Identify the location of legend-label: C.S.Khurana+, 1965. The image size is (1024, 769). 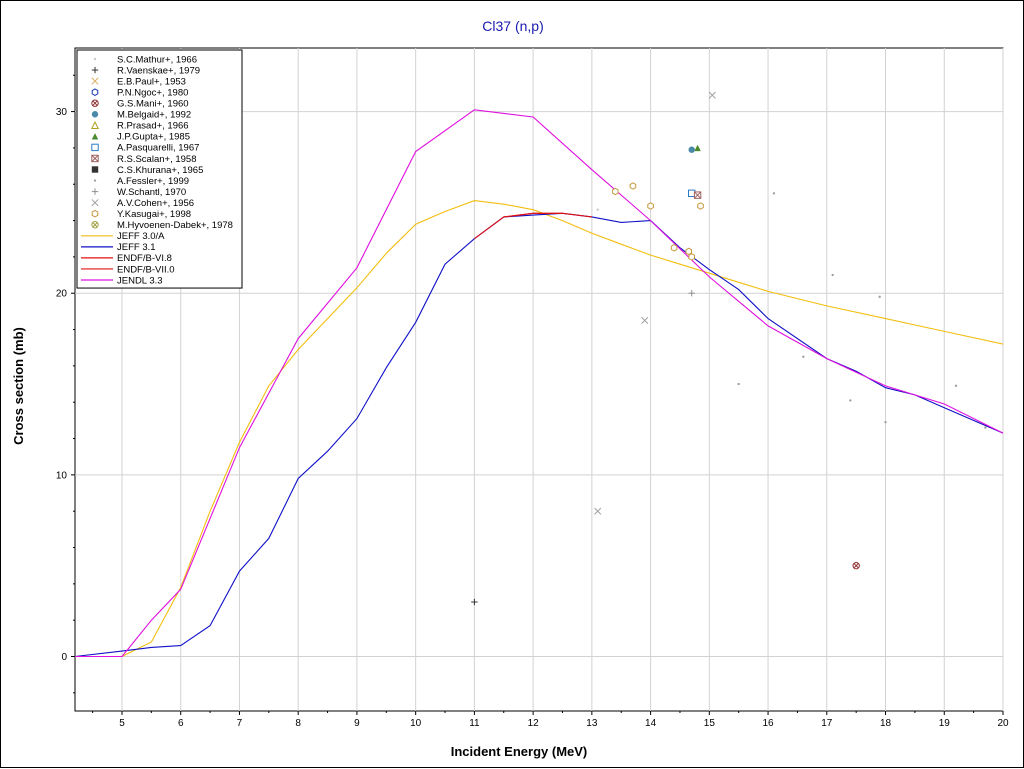
(160, 170).